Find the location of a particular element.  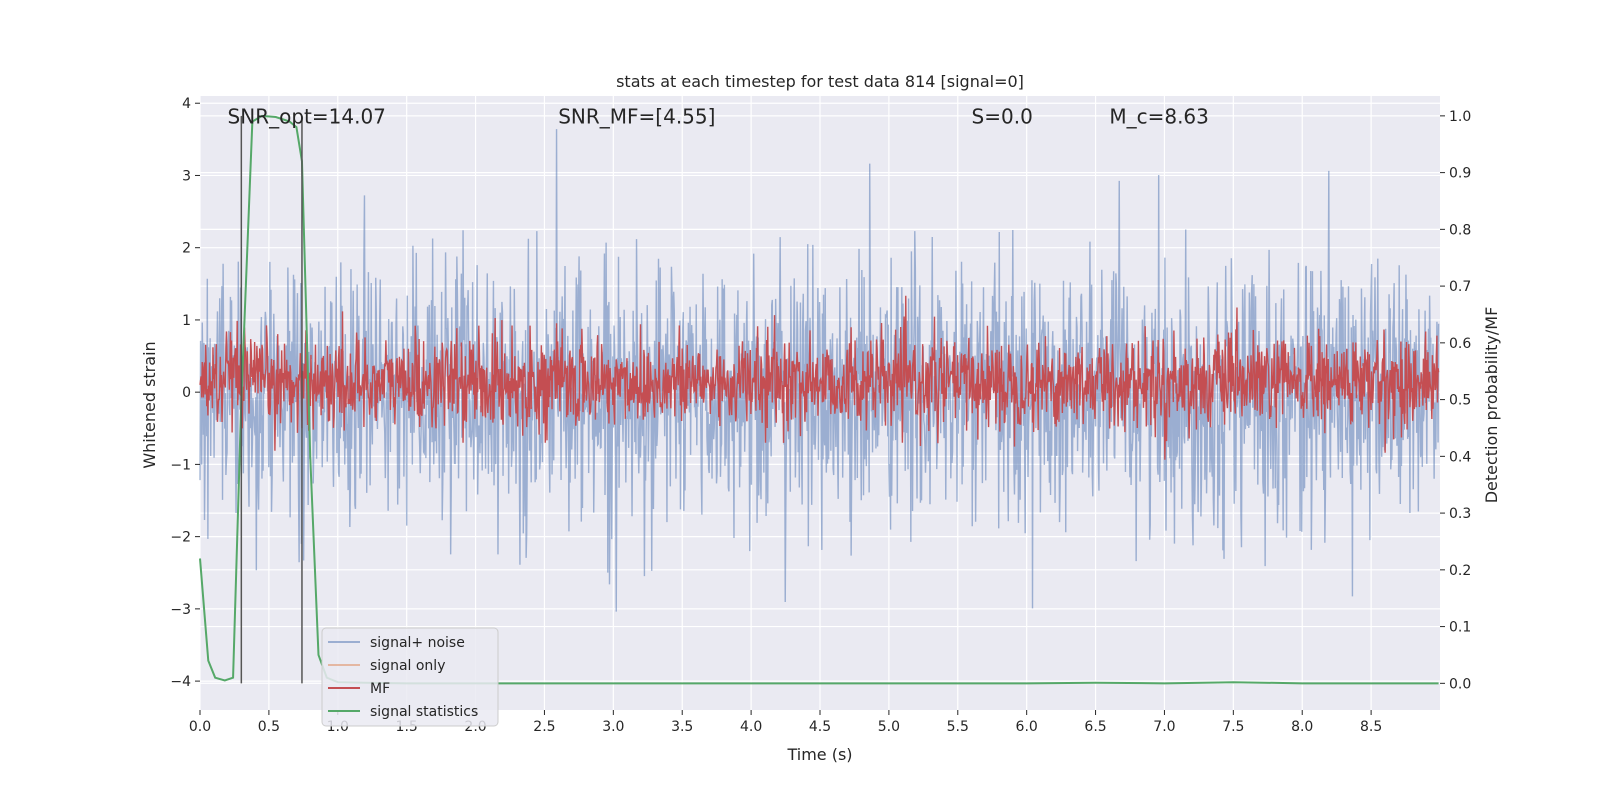

y-tick-label: −3 is located at coordinates (180, 610).